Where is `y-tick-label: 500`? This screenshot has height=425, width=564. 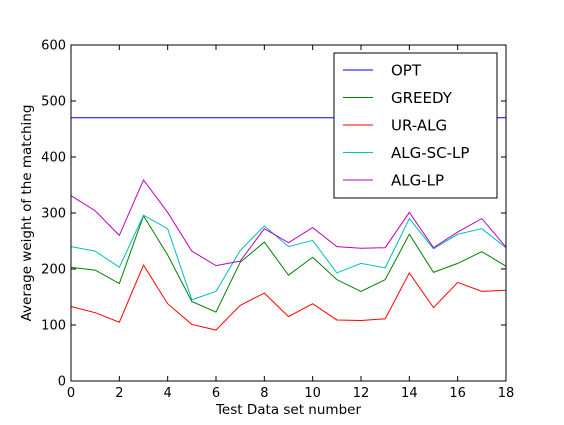 y-tick-label: 500 is located at coordinates (53, 102).